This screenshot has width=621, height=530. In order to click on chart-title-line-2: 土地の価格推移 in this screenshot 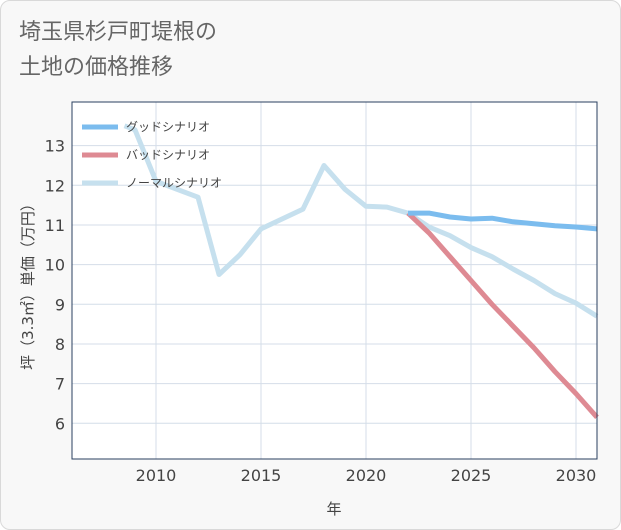, I will do `click(96, 67)`.